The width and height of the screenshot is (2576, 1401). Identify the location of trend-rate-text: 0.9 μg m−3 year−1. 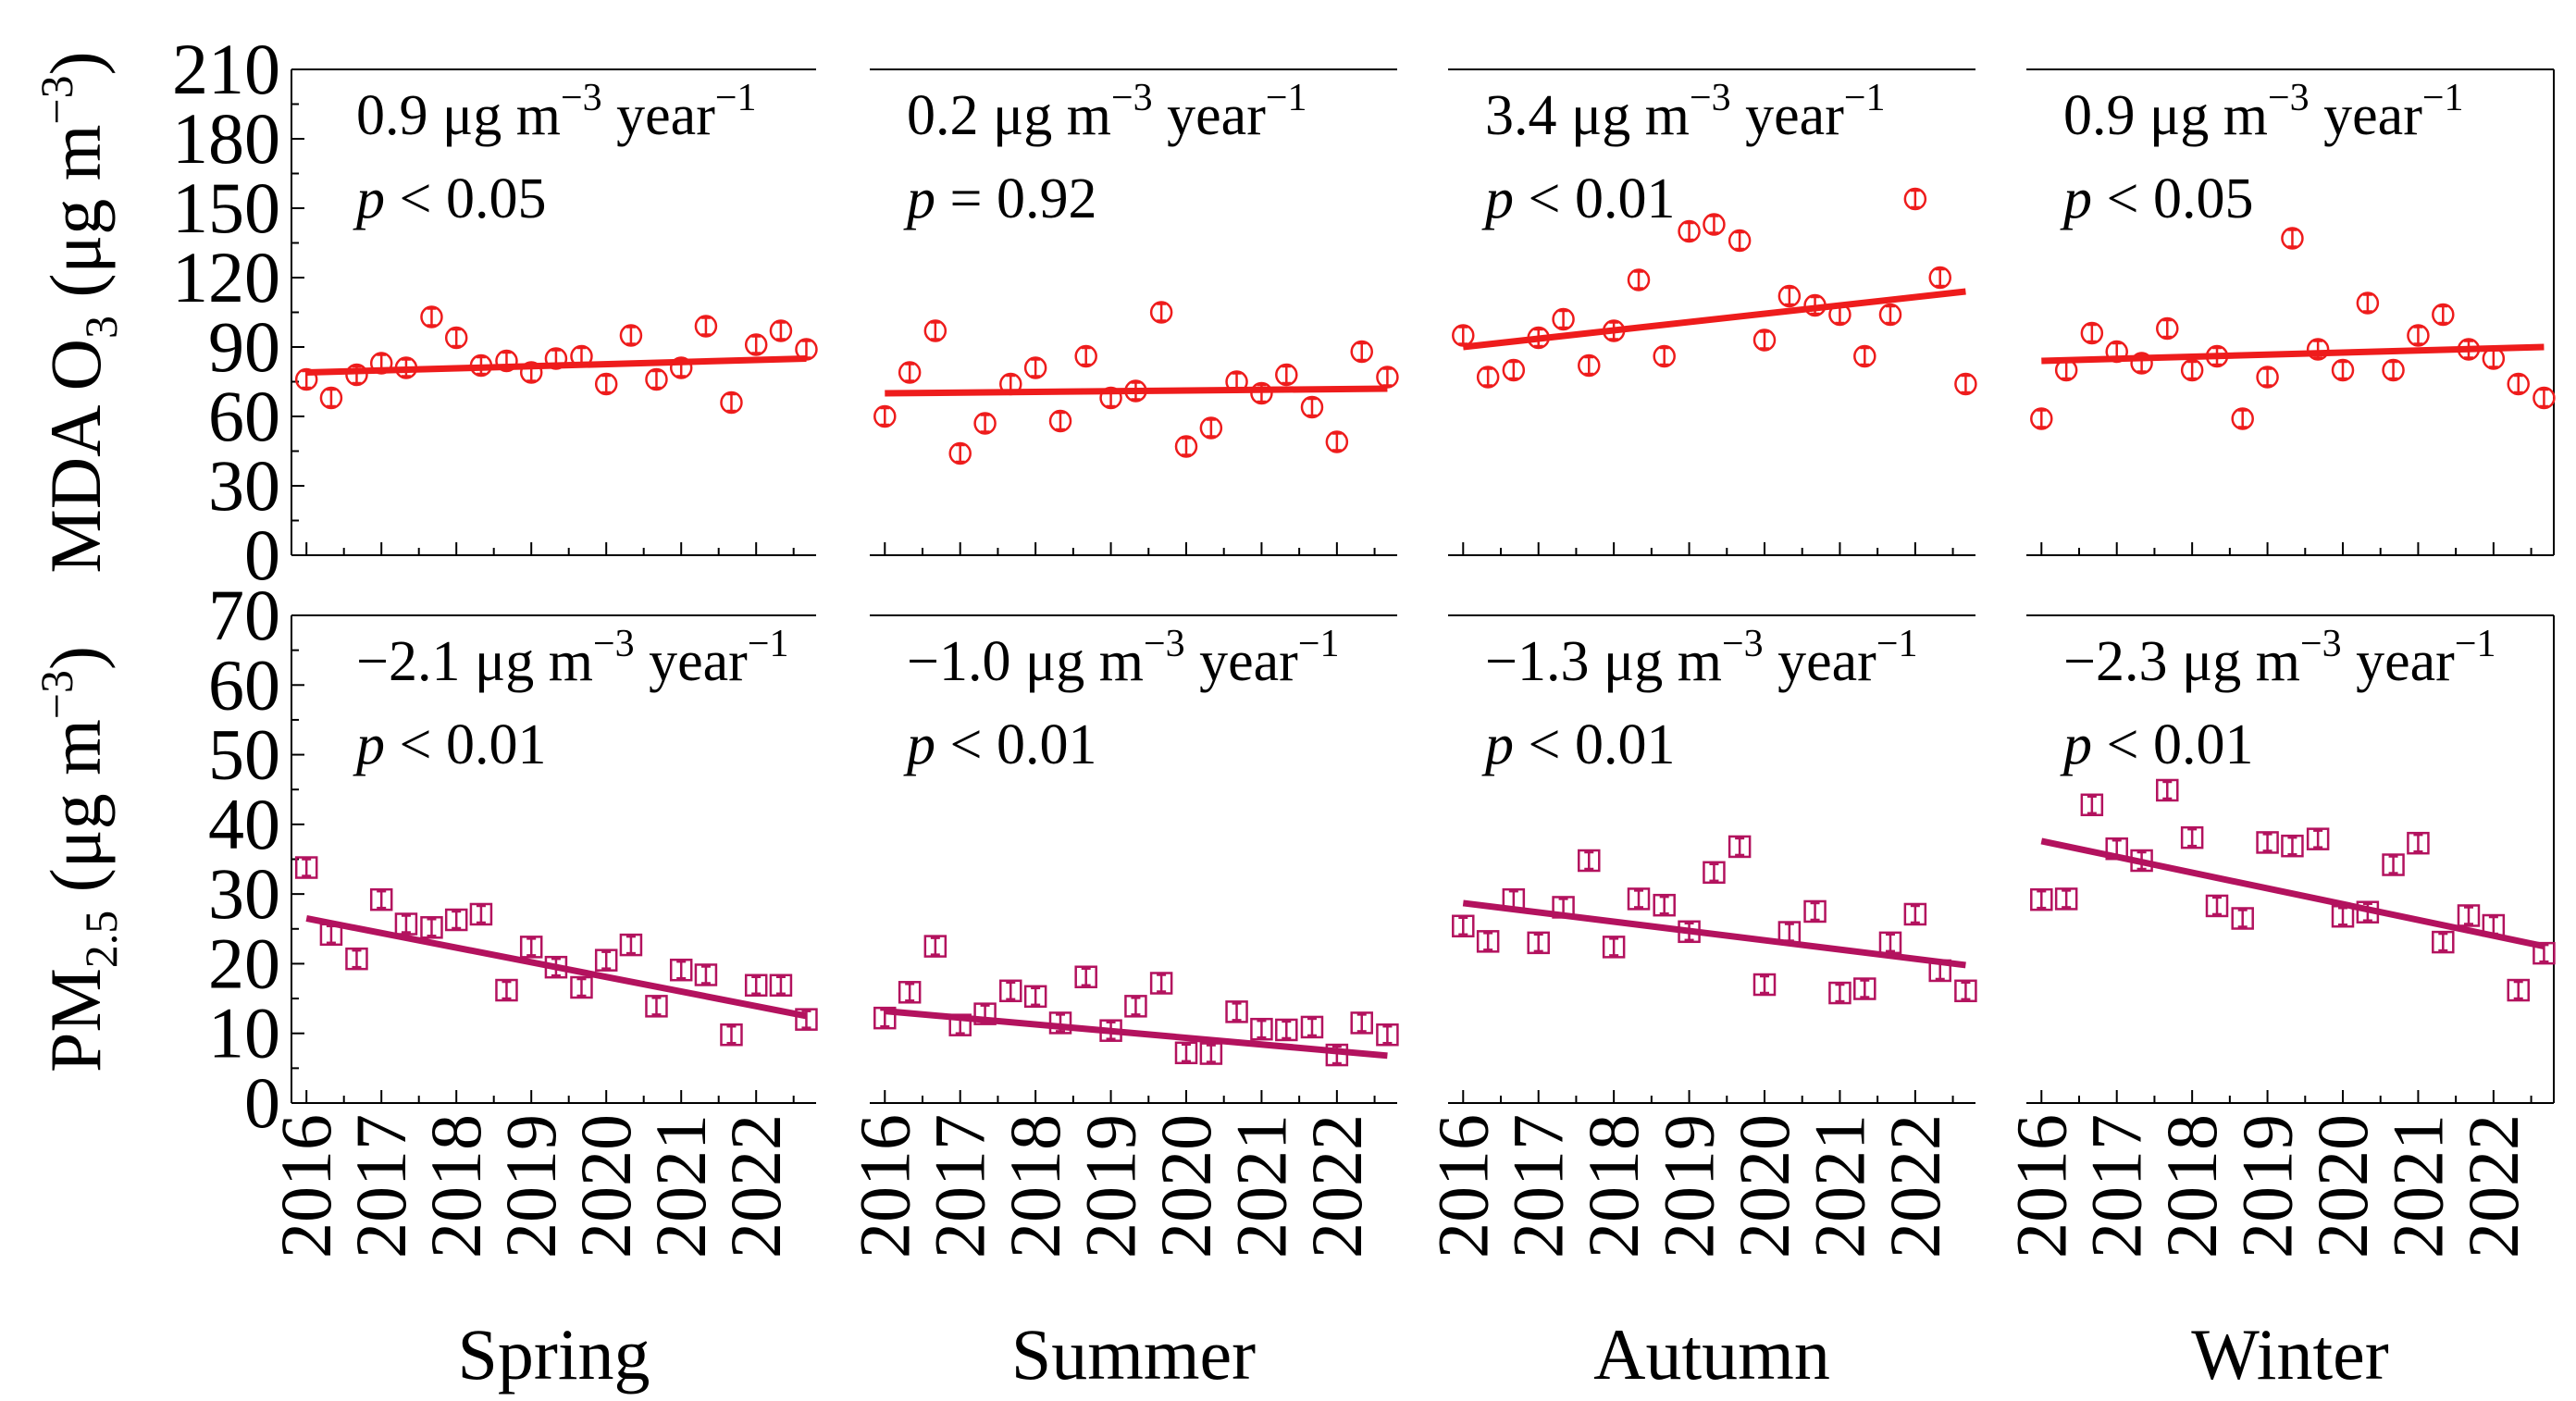
(2264, 112).